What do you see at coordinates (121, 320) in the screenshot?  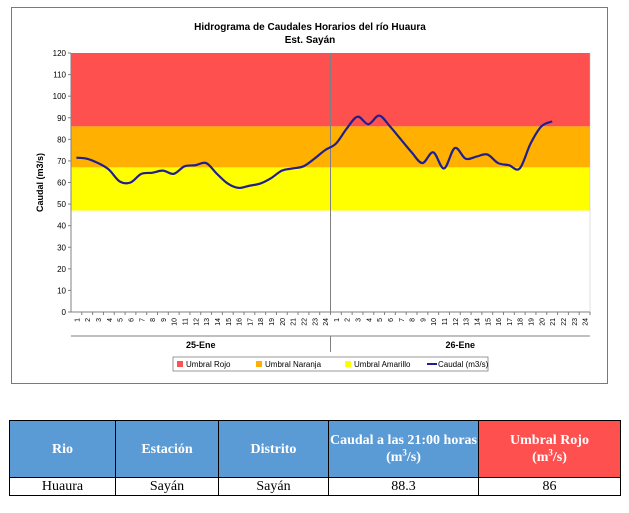 I see `x-tick-label-4: 5` at bounding box center [121, 320].